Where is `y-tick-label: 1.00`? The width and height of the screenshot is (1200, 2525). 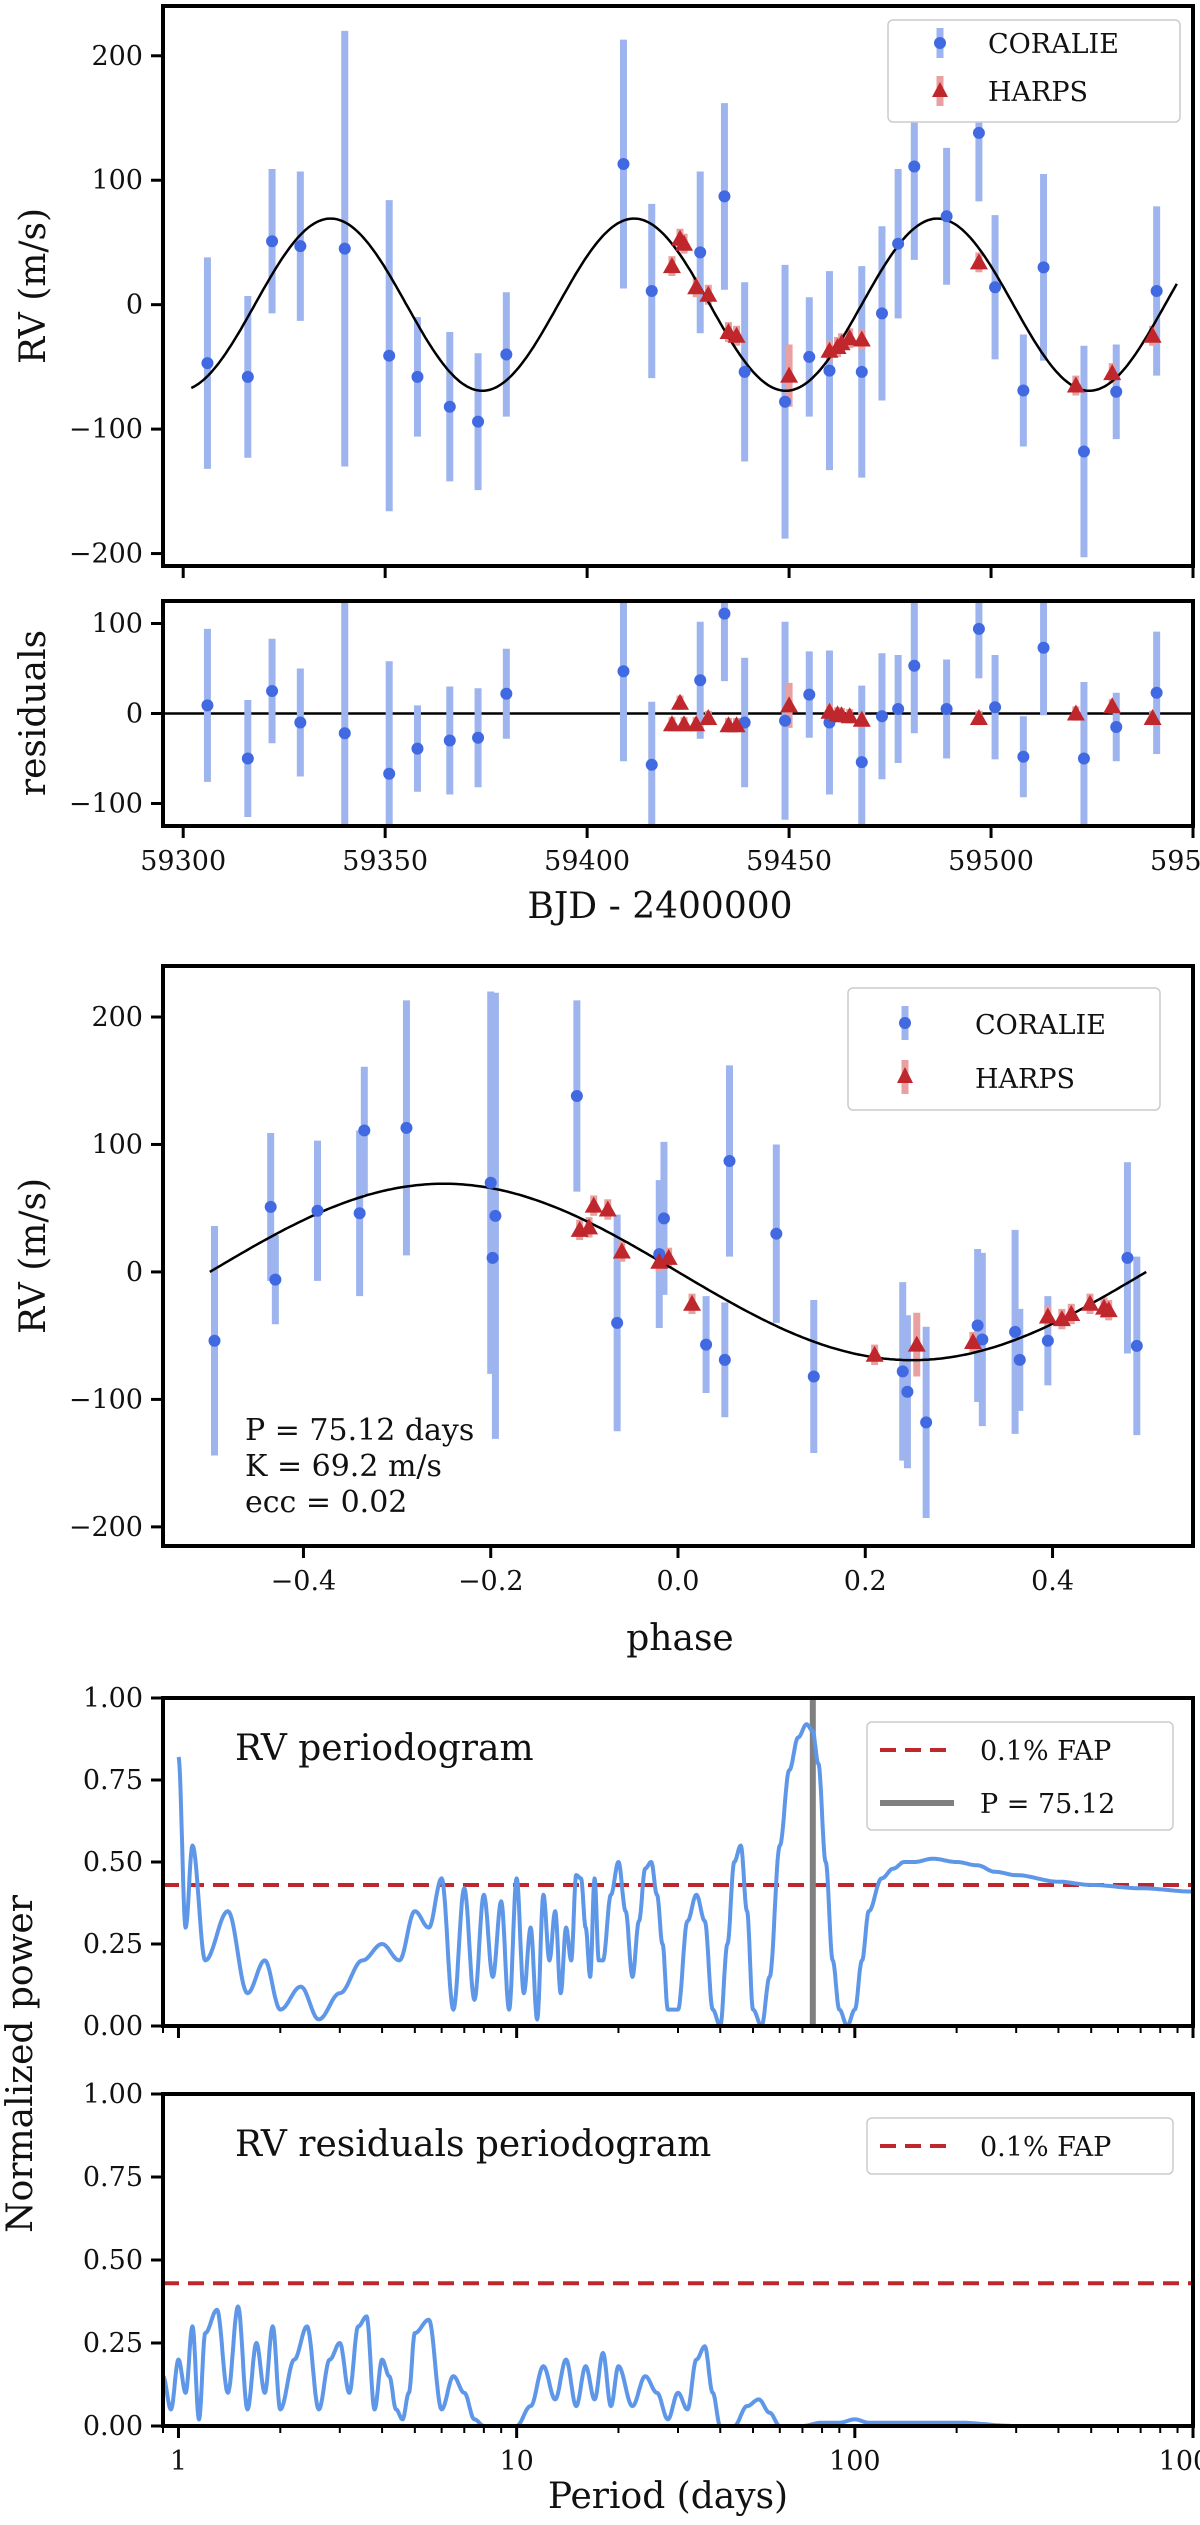
y-tick-label: 1.00 is located at coordinates (113, 2094).